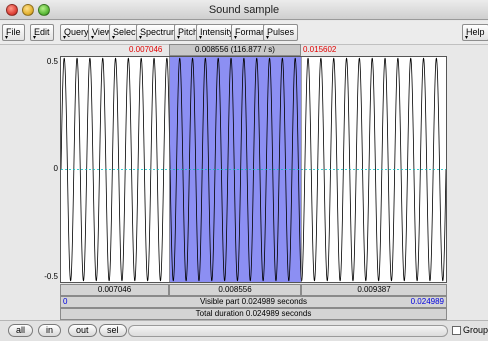 Image resolution: width=488 pixels, height=341 pixels. What do you see at coordinates (113, 330) in the screenshot?
I see `zoom-selection-button: sel` at bounding box center [113, 330].